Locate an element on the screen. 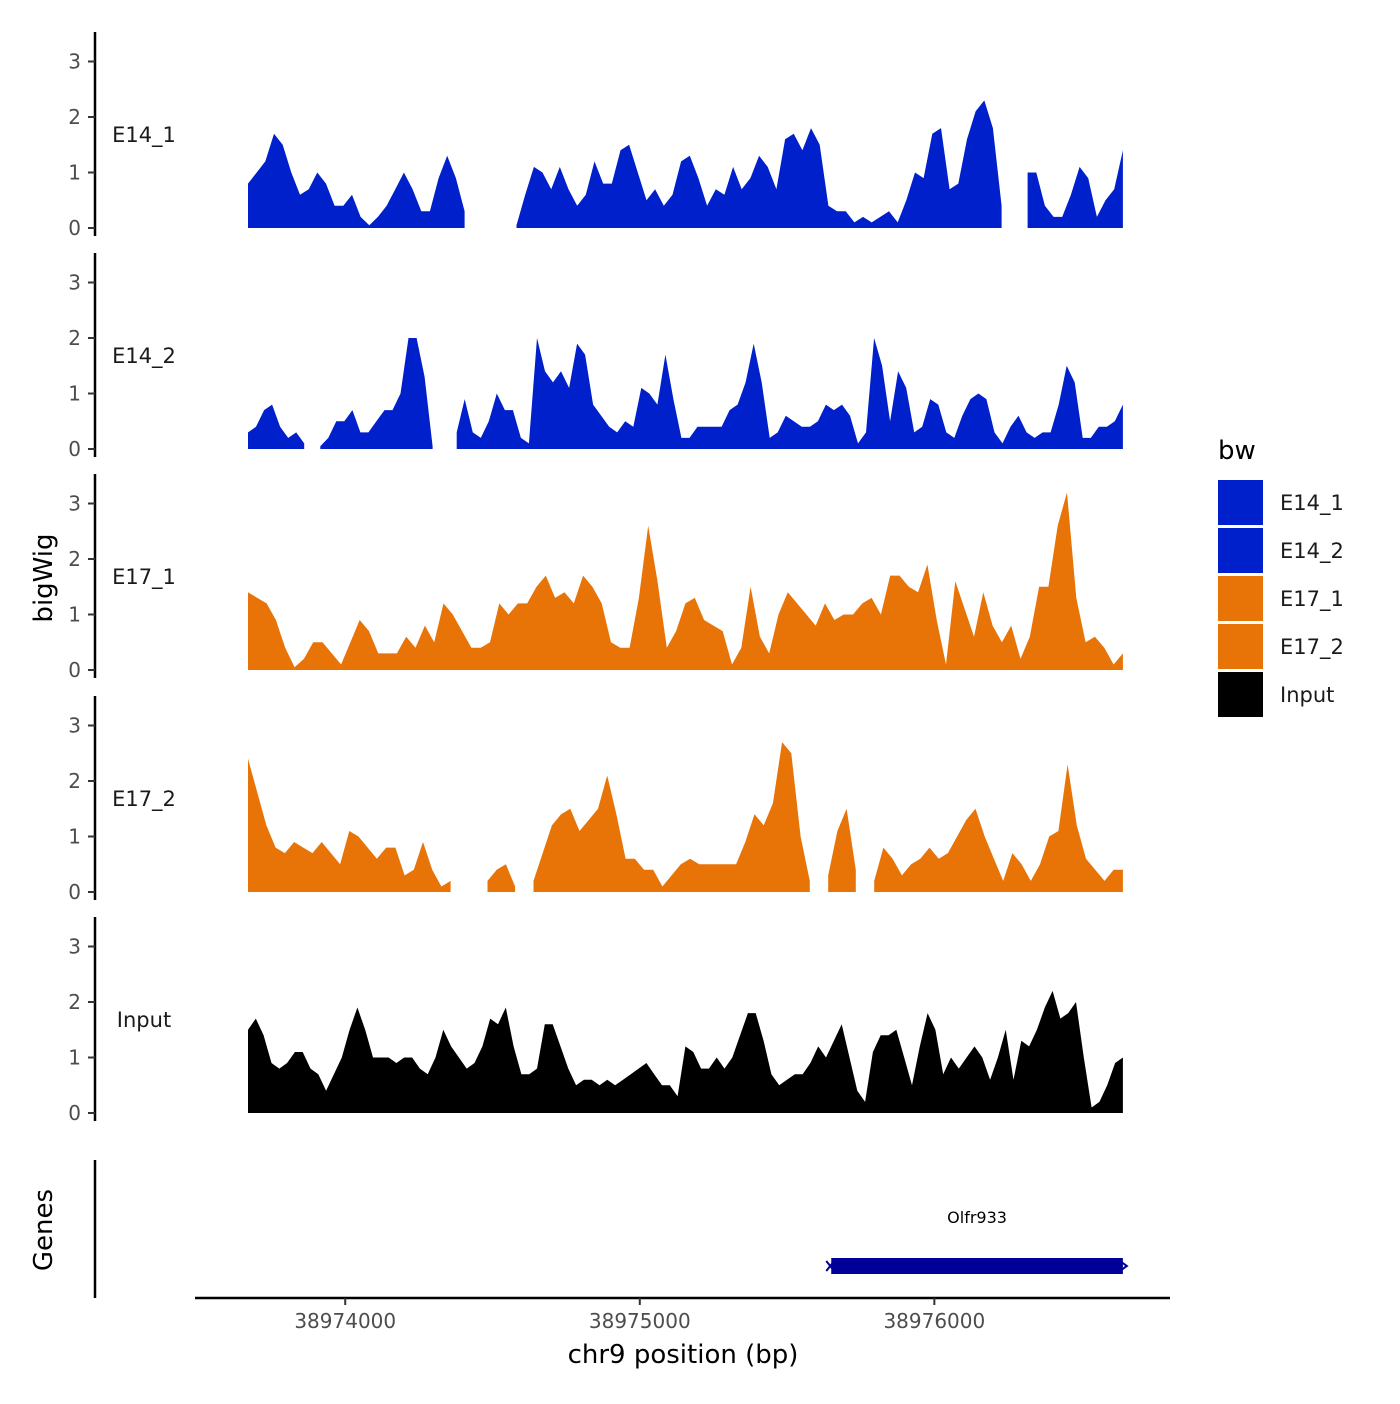 The image size is (1400, 1404). track-e14_2: 0 1 2 3 E14_2 is located at coordinates (595, 357).